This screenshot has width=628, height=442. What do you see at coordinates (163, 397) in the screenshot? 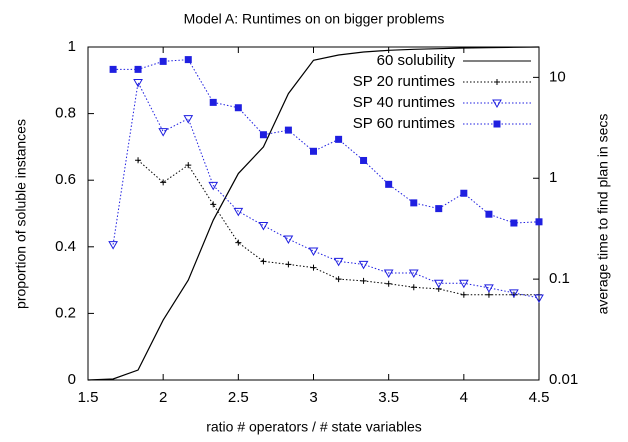
I see `x-tick-label: 2` at bounding box center [163, 397].